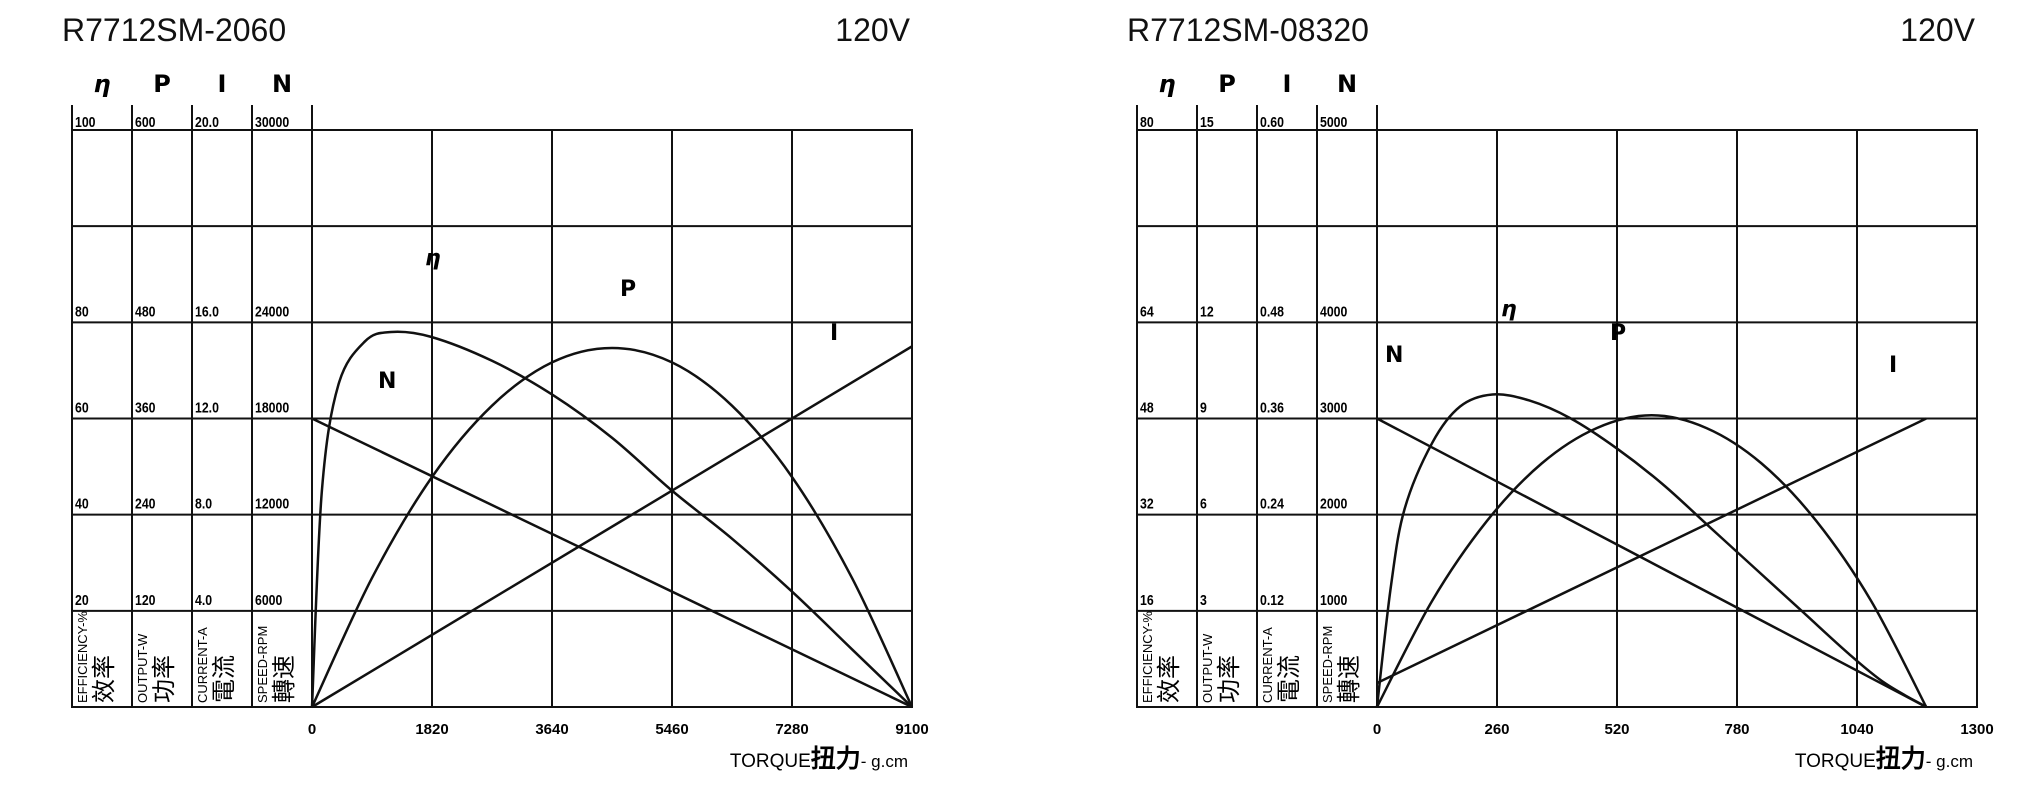 The width and height of the screenshot is (2025, 803). I want to click on axis-tick-label: 6000, so click(269, 600).